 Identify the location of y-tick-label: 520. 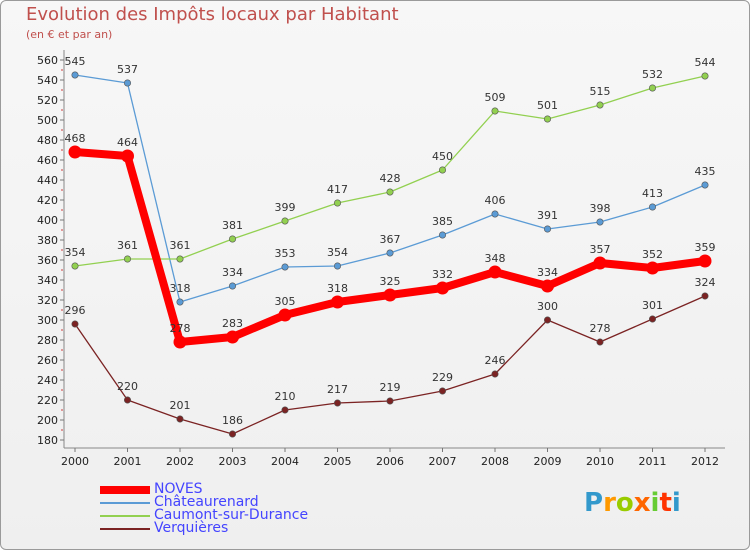
(47, 100).